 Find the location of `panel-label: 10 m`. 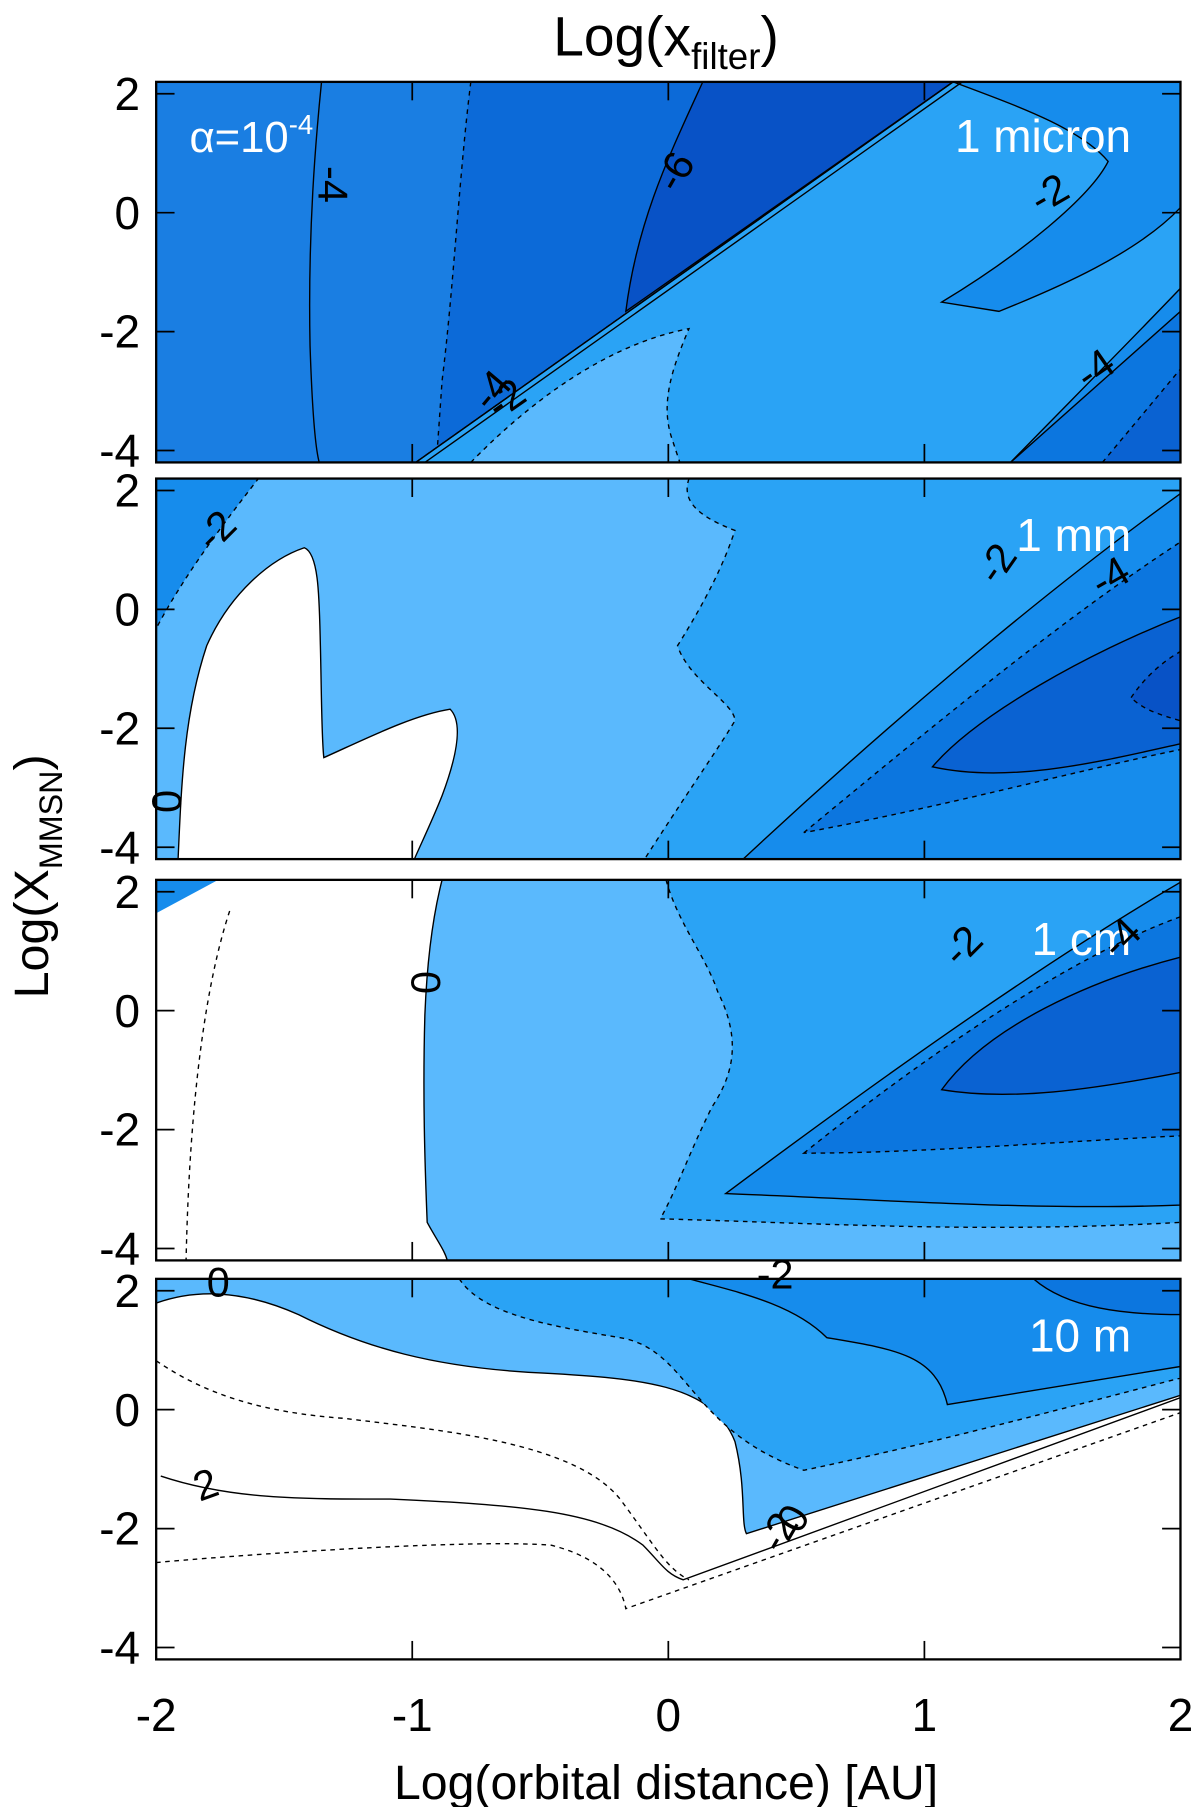

panel-label: 10 m is located at coordinates (1080, 1335).